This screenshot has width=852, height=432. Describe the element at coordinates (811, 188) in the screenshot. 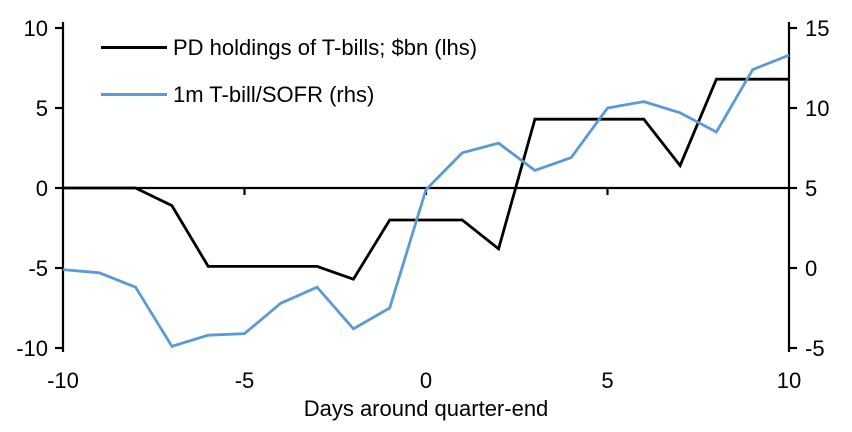

I see `right-axis-tick-label: 5` at that location.